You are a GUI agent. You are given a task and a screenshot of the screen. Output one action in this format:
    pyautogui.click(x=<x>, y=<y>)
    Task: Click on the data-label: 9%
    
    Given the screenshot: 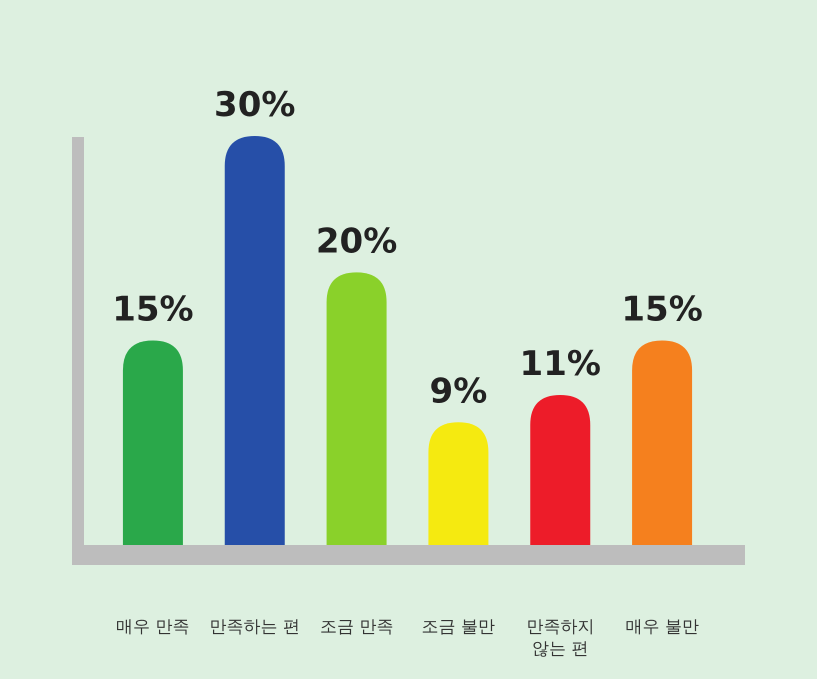 What is the action you would take?
    pyautogui.click(x=459, y=391)
    